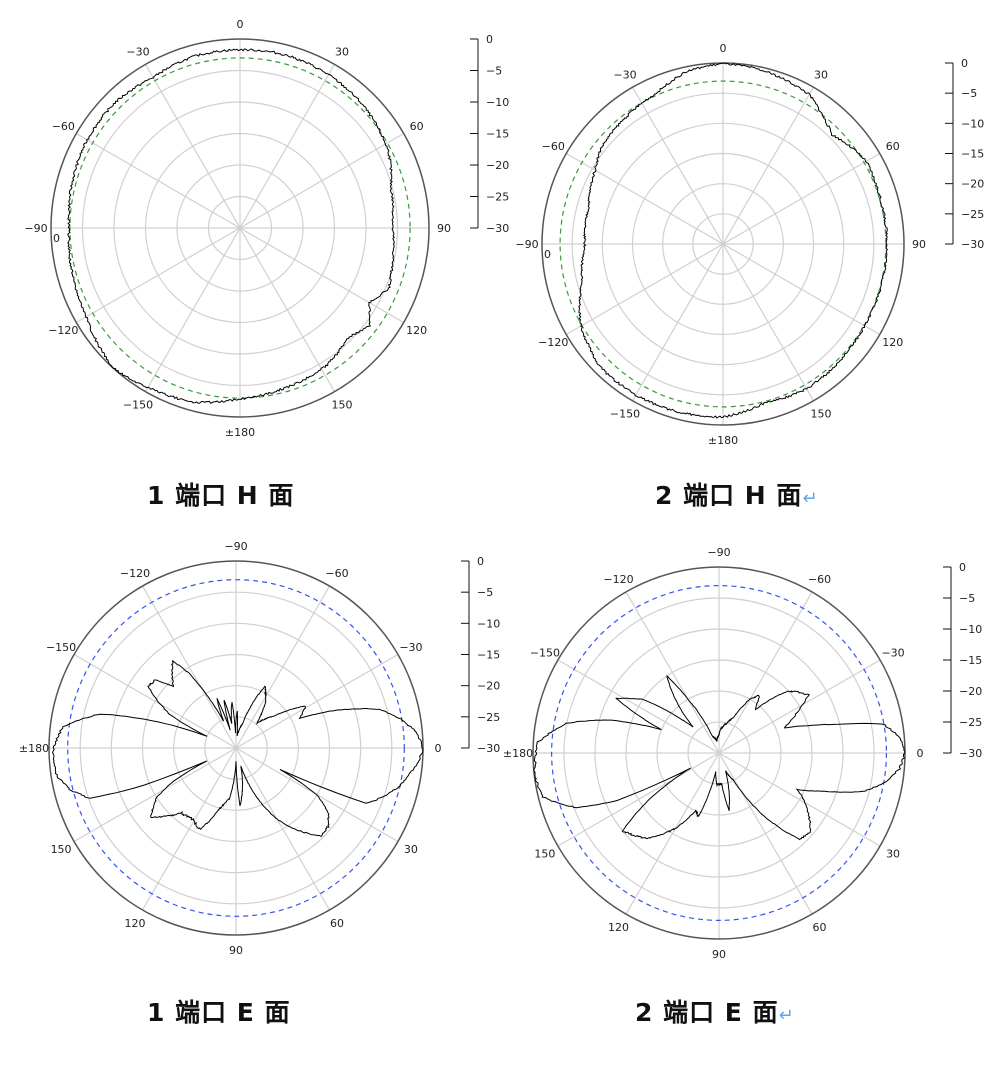 This screenshot has height=1077, width=1000. I want to click on title-text: 1 端口 E 面, so click(219, 1012).